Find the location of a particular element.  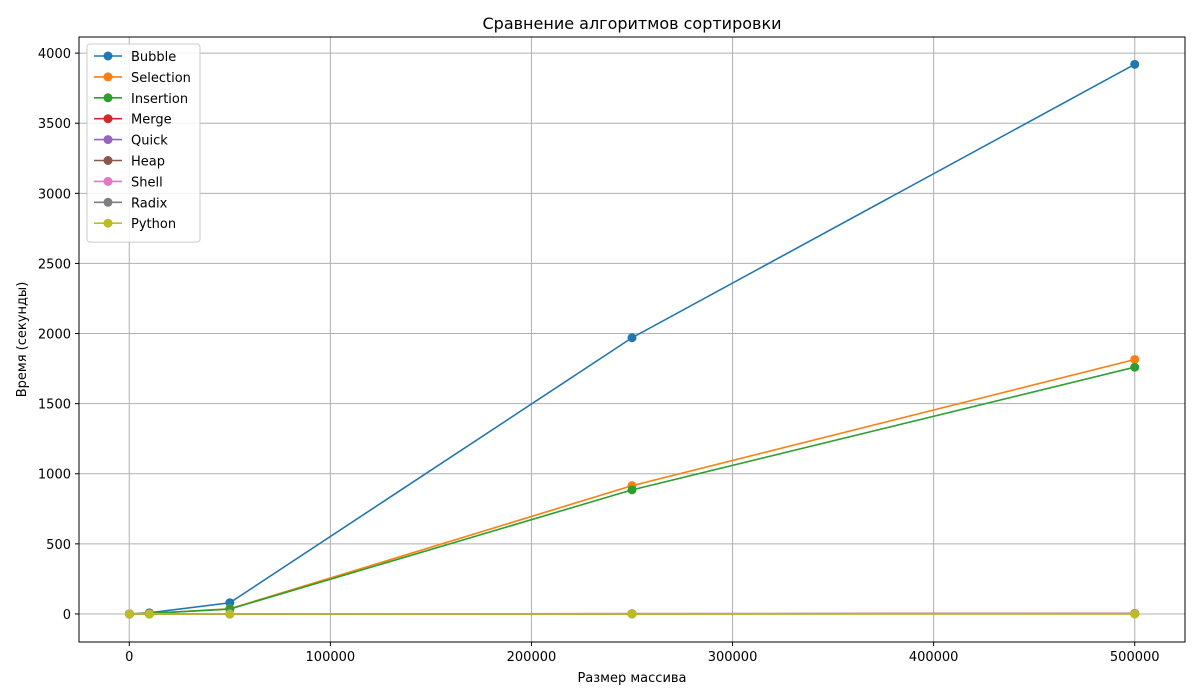

legend-label: Insertion is located at coordinates (159, 99).